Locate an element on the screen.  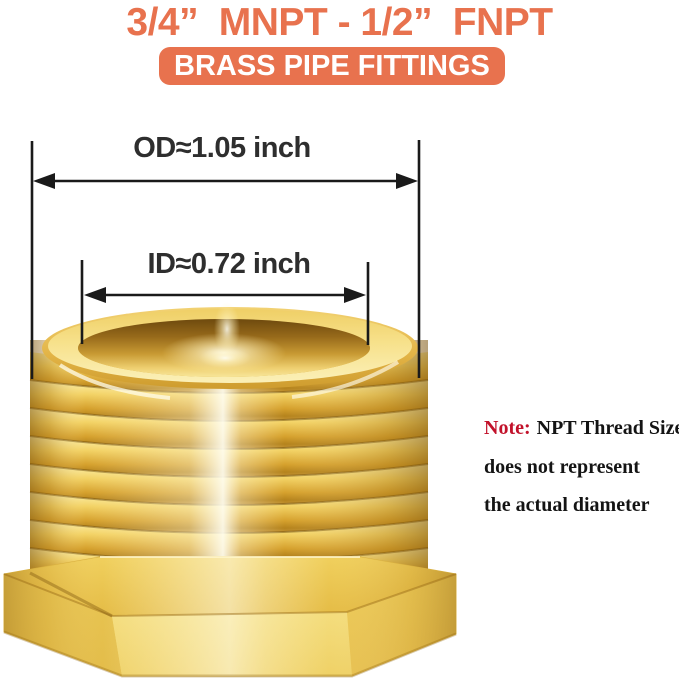
hex-base is located at coordinates (230, 617).